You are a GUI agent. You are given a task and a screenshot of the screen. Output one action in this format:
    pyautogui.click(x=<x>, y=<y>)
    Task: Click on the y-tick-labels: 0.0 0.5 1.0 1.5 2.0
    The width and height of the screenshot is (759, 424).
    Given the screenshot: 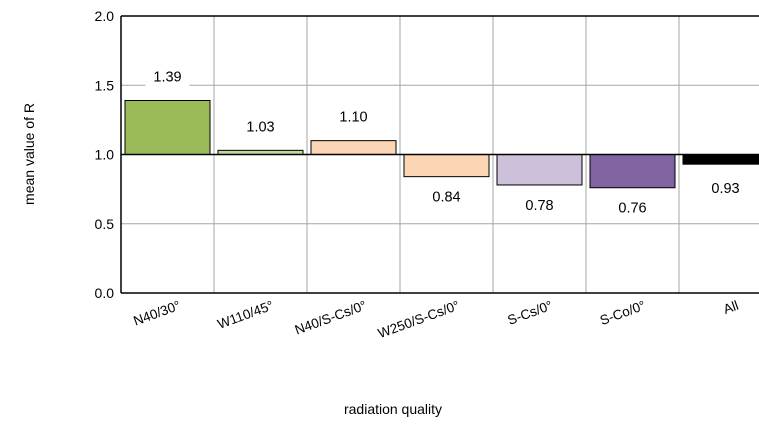 What is the action you would take?
    pyautogui.click(x=105, y=154)
    